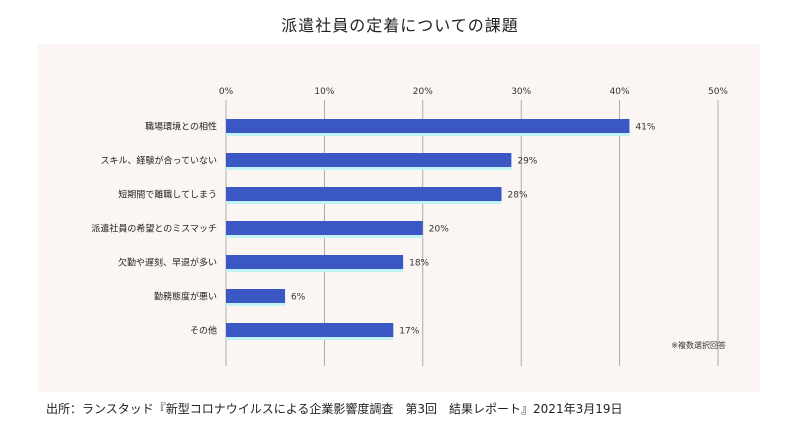 Image resolution: width=800 pixels, height=427 pixels. I want to click on category-label: 職場環境との相性, so click(181, 127).